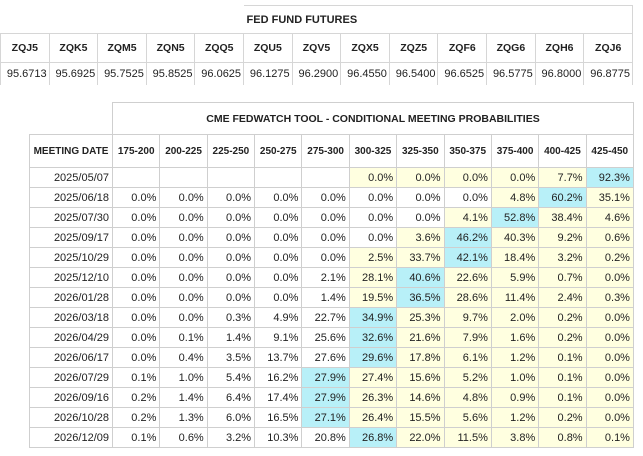 Image resolution: width=643 pixels, height=456 pixels. Describe the element at coordinates (122, 48) in the screenshot. I see `futures-contract-code: ZQM5` at that location.